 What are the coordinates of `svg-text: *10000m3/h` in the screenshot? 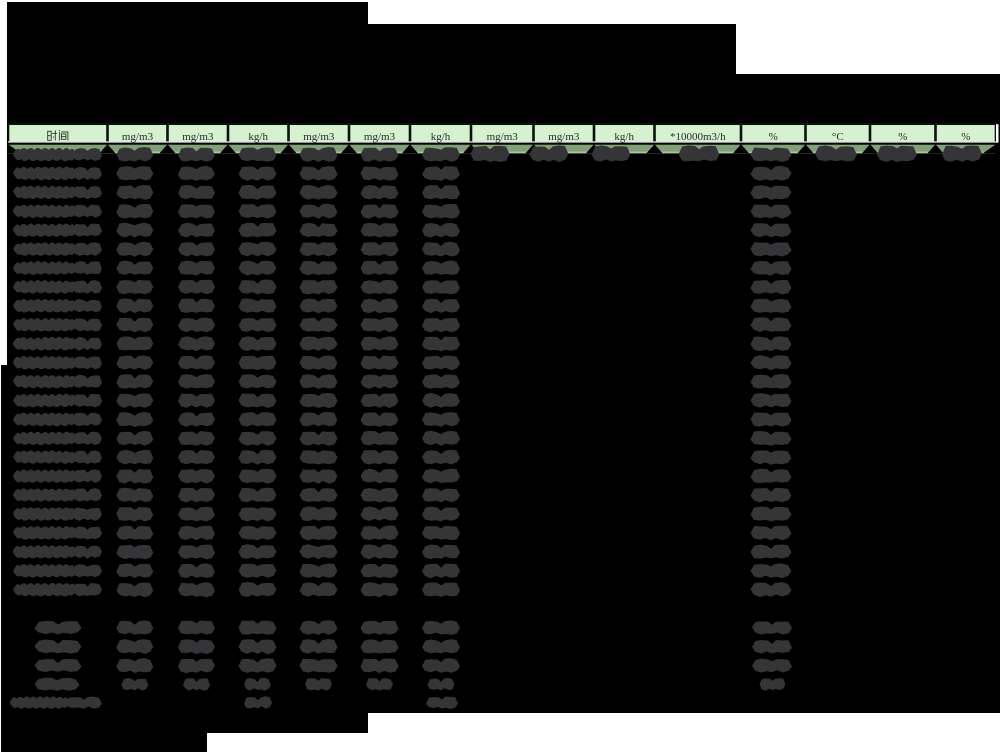 It's located at (698, 137).